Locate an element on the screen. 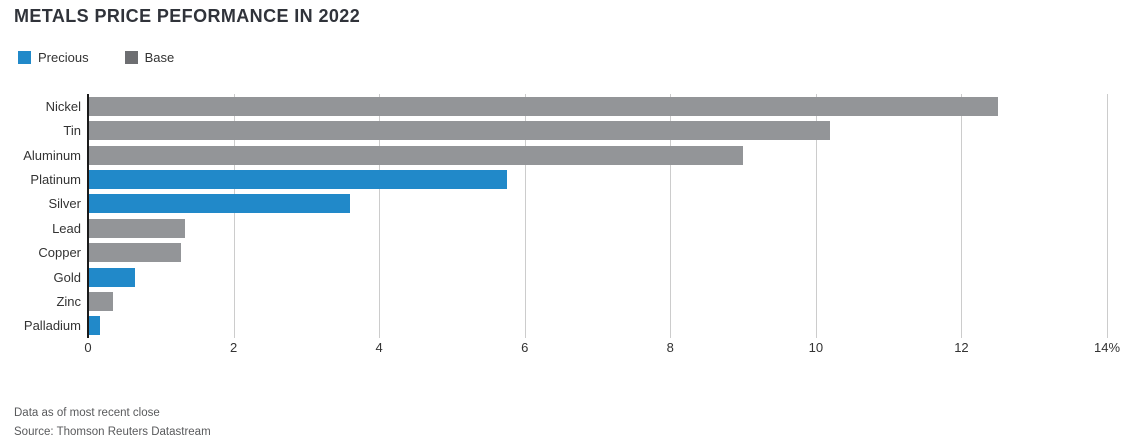  bar-platinum is located at coordinates (298, 179).